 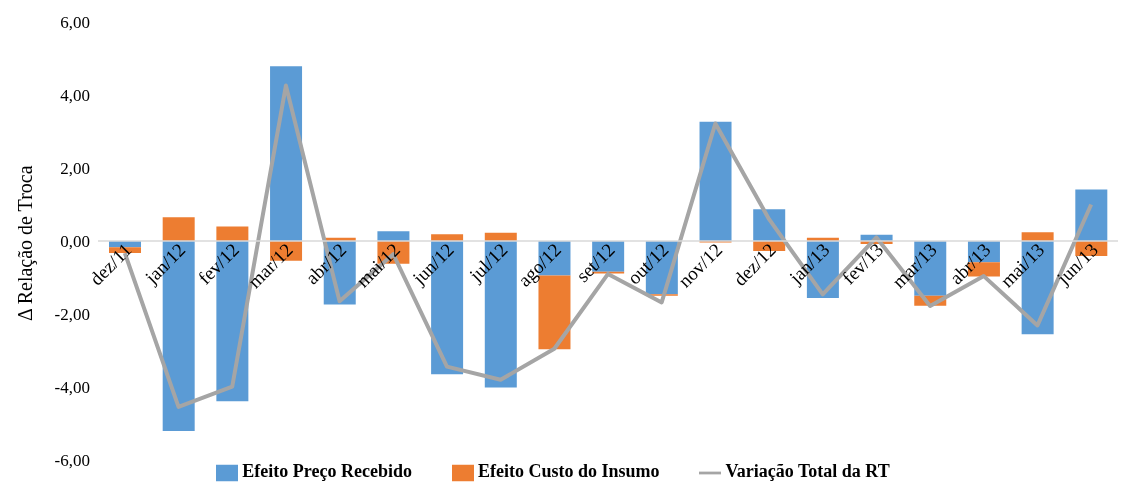 I want to click on legend-label: Variação Total da RT, so click(x=807, y=471).